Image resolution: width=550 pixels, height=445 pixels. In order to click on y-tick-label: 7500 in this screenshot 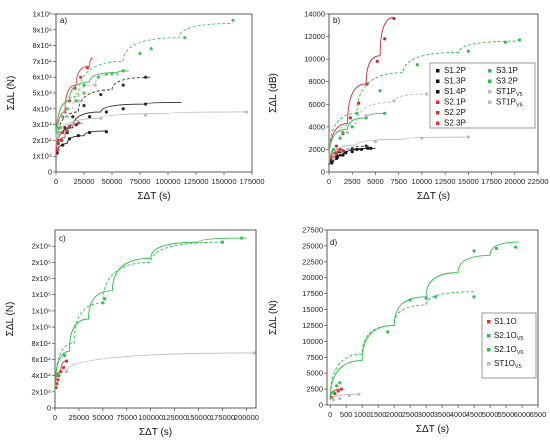, I will do `click(314, 357)`.